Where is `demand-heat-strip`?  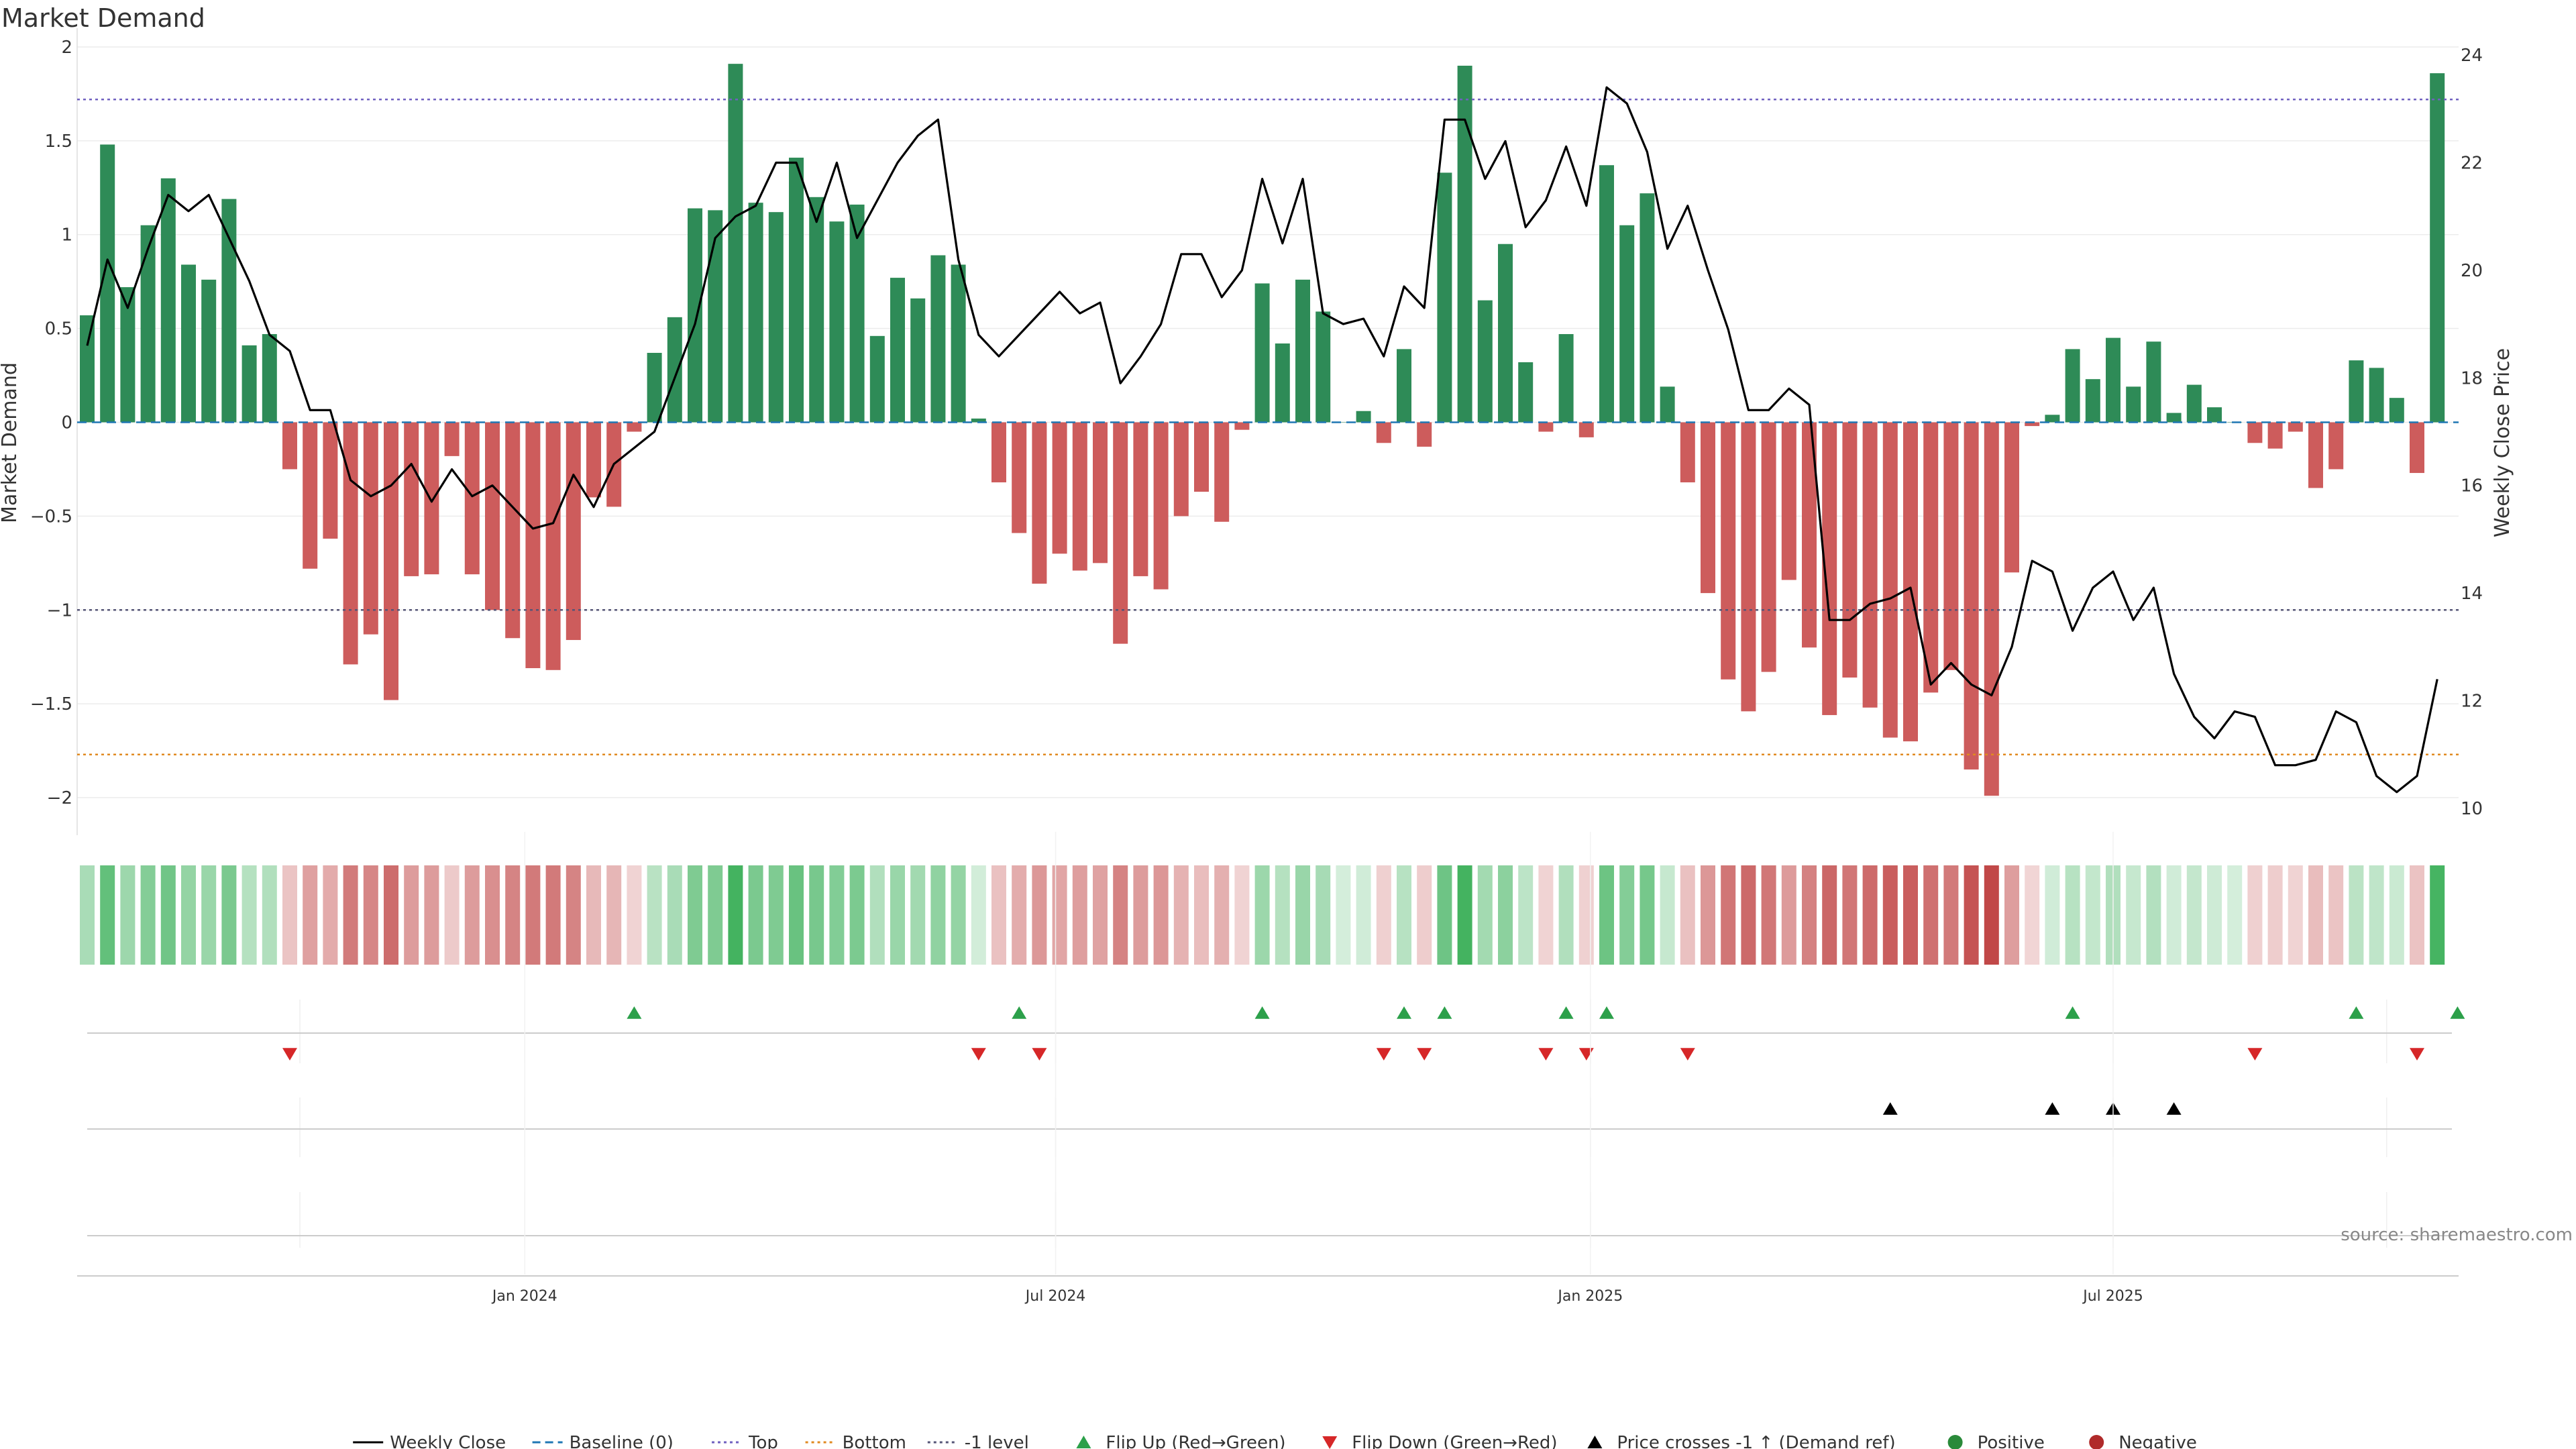 demand-heat-strip is located at coordinates (1262, 915).